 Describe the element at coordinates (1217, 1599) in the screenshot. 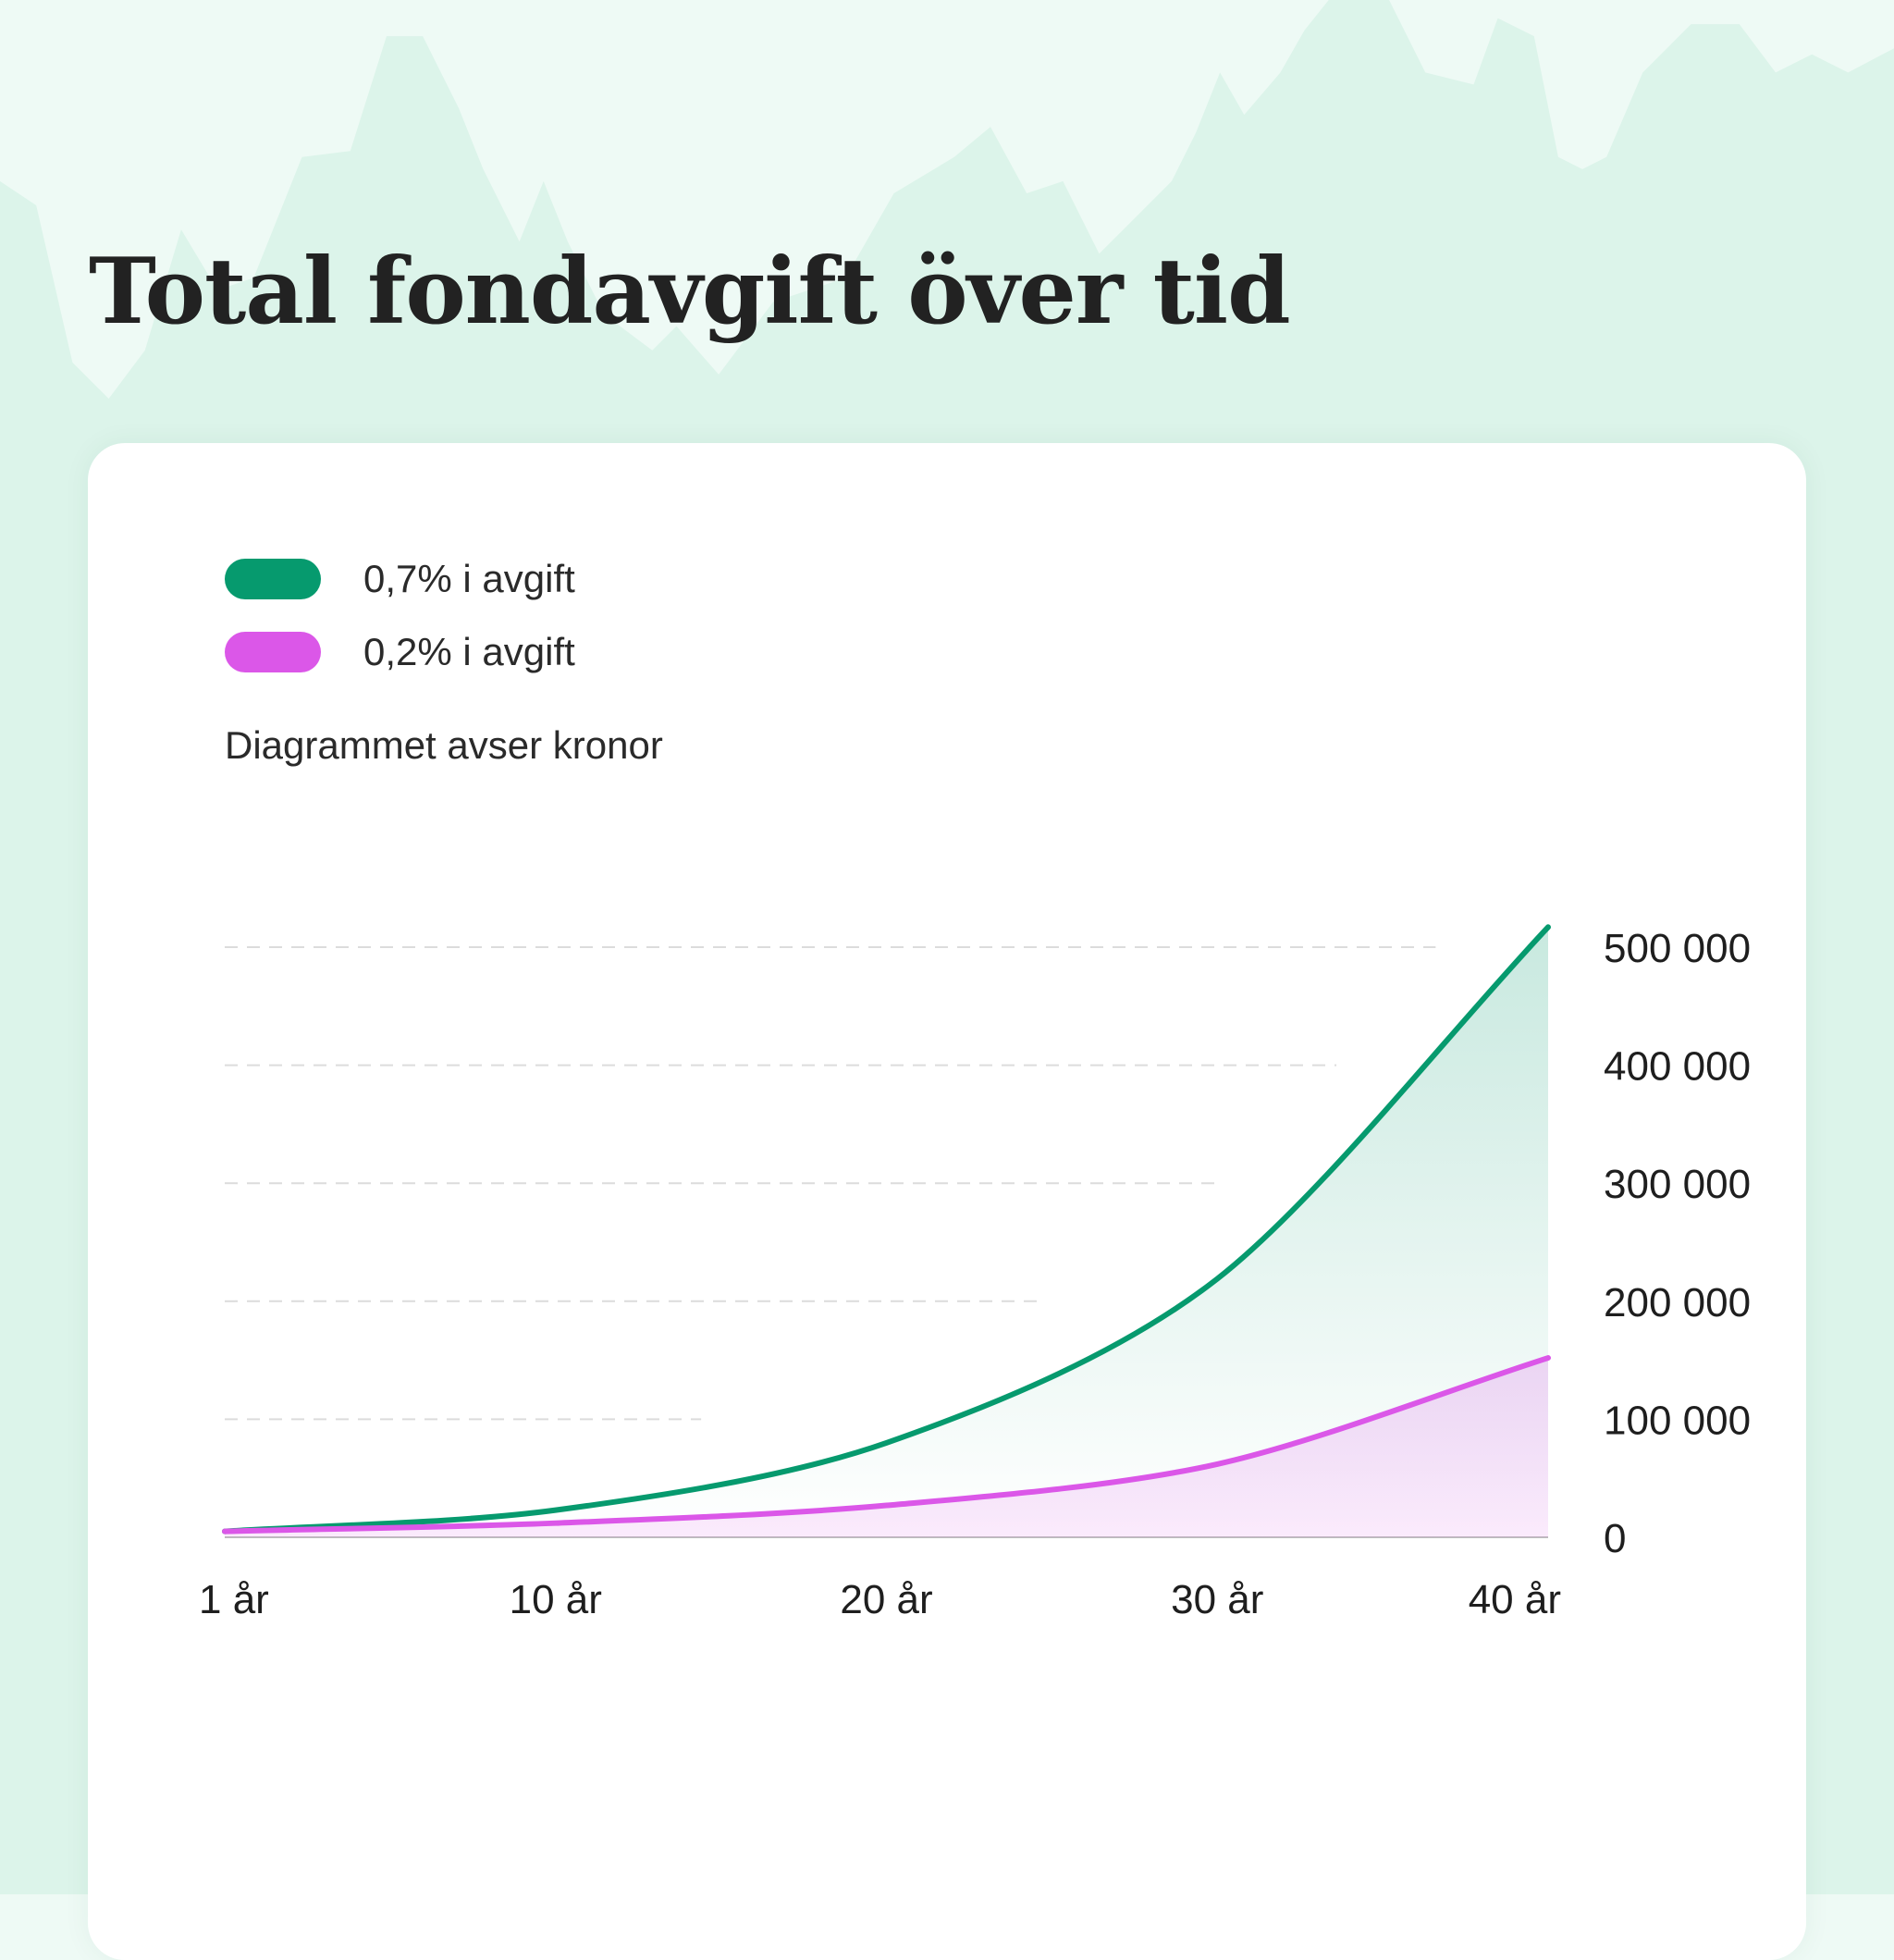

I see `x-tick-label: 30 år` at that location.